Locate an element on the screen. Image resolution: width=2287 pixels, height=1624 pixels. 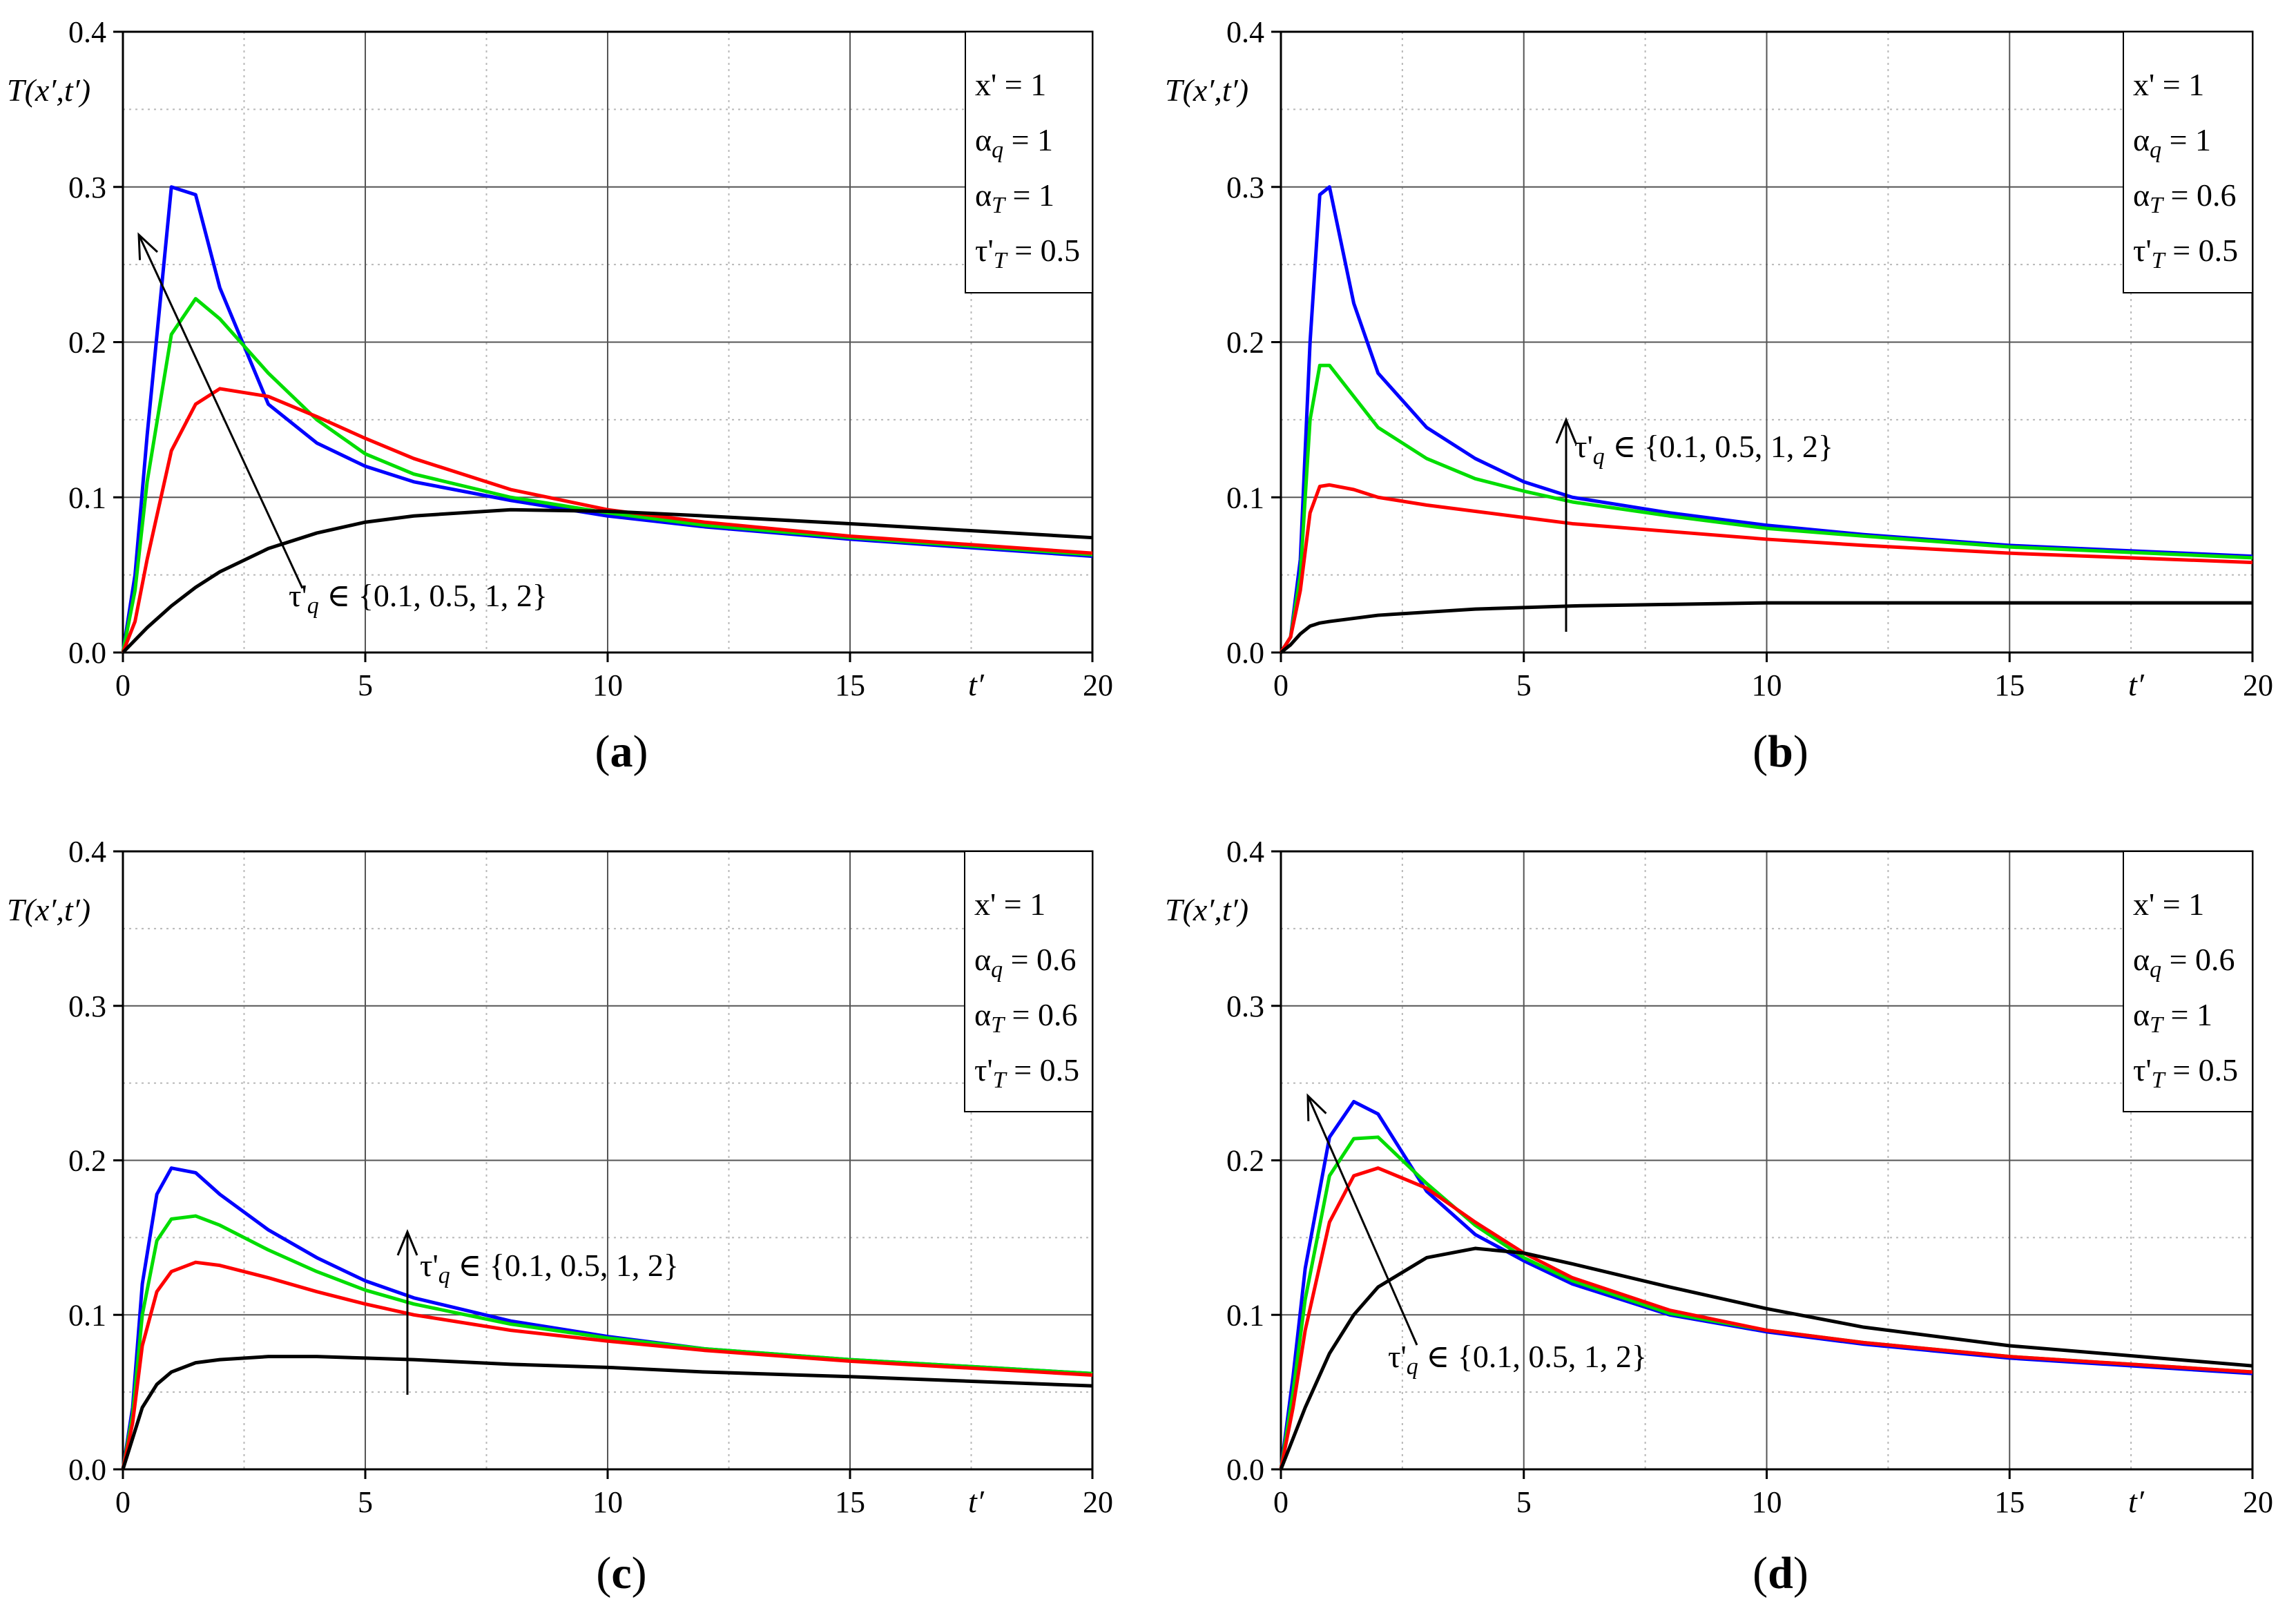
panel-caption: (d) is located at coordinates (1780, 1573).